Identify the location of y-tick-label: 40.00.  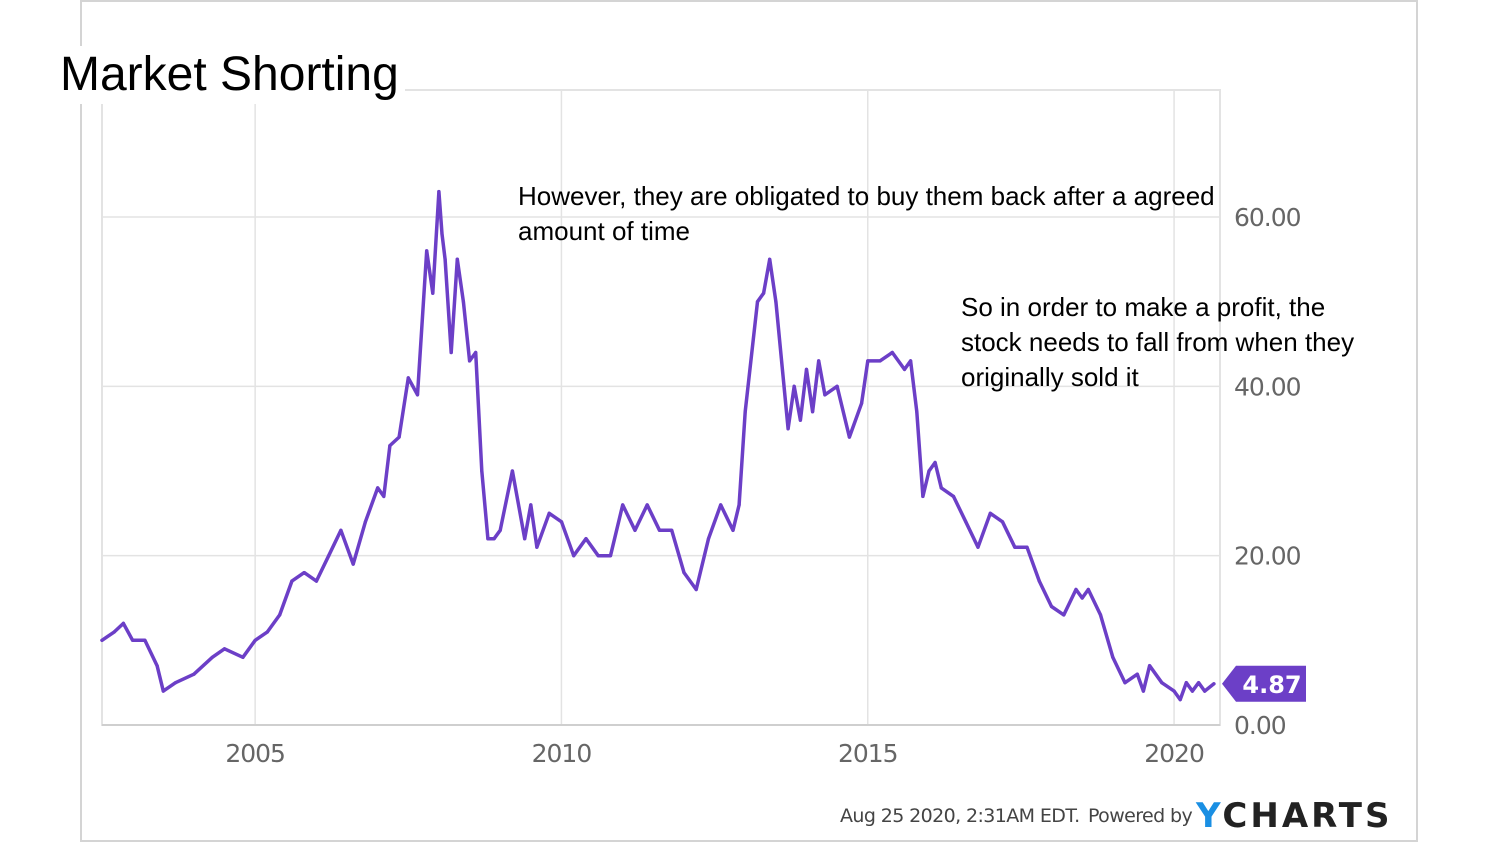
(1267, 386).